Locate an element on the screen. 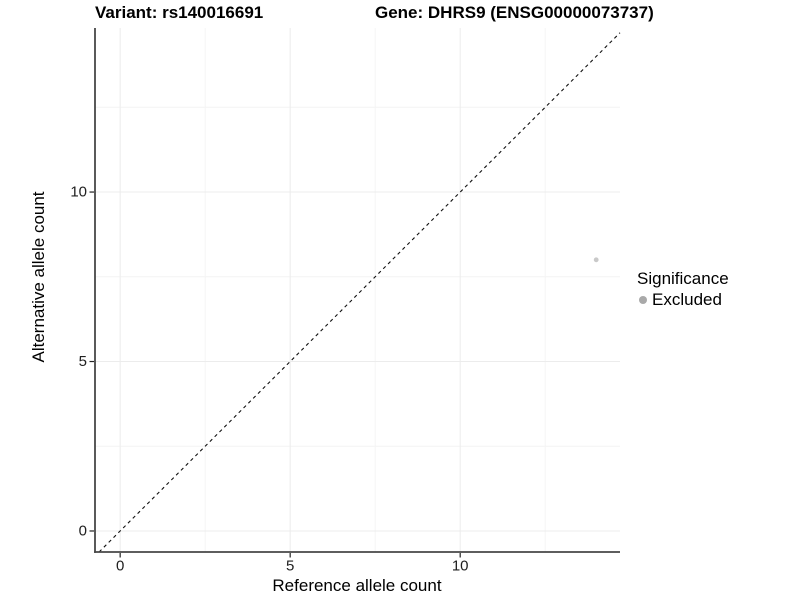 Image resolution: width=800 pixels, height=600 pixels. plot-title-variant: Variant: rs140016691 is located at coordinates (179, 12).